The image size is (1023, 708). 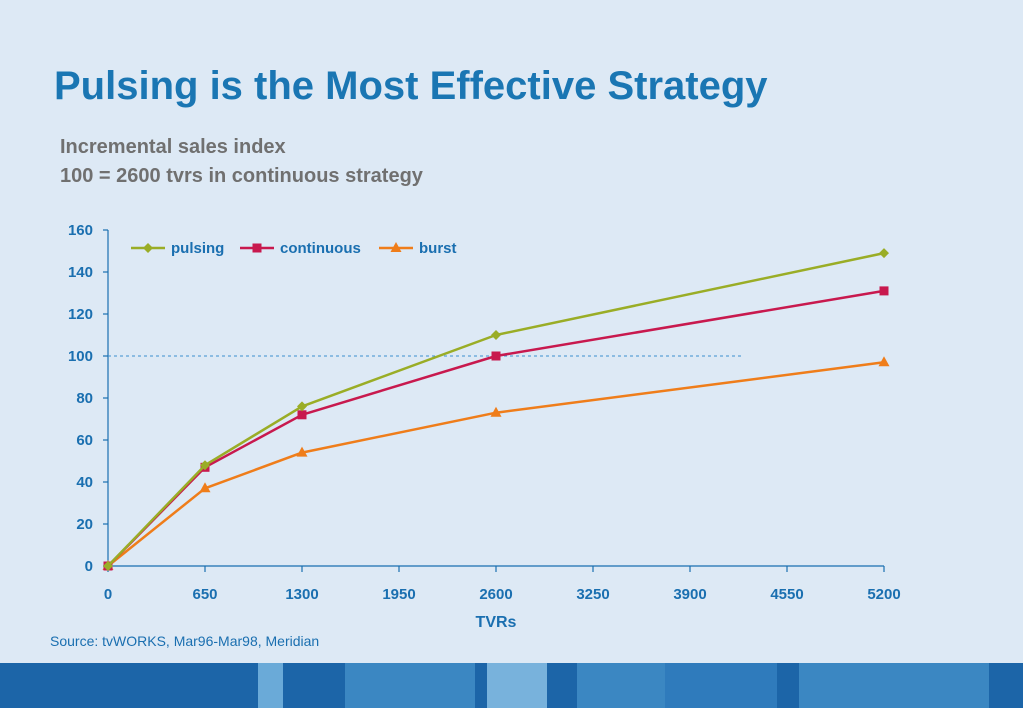 I want to click on y-tick-label: 160, so click(x=80, y=230).